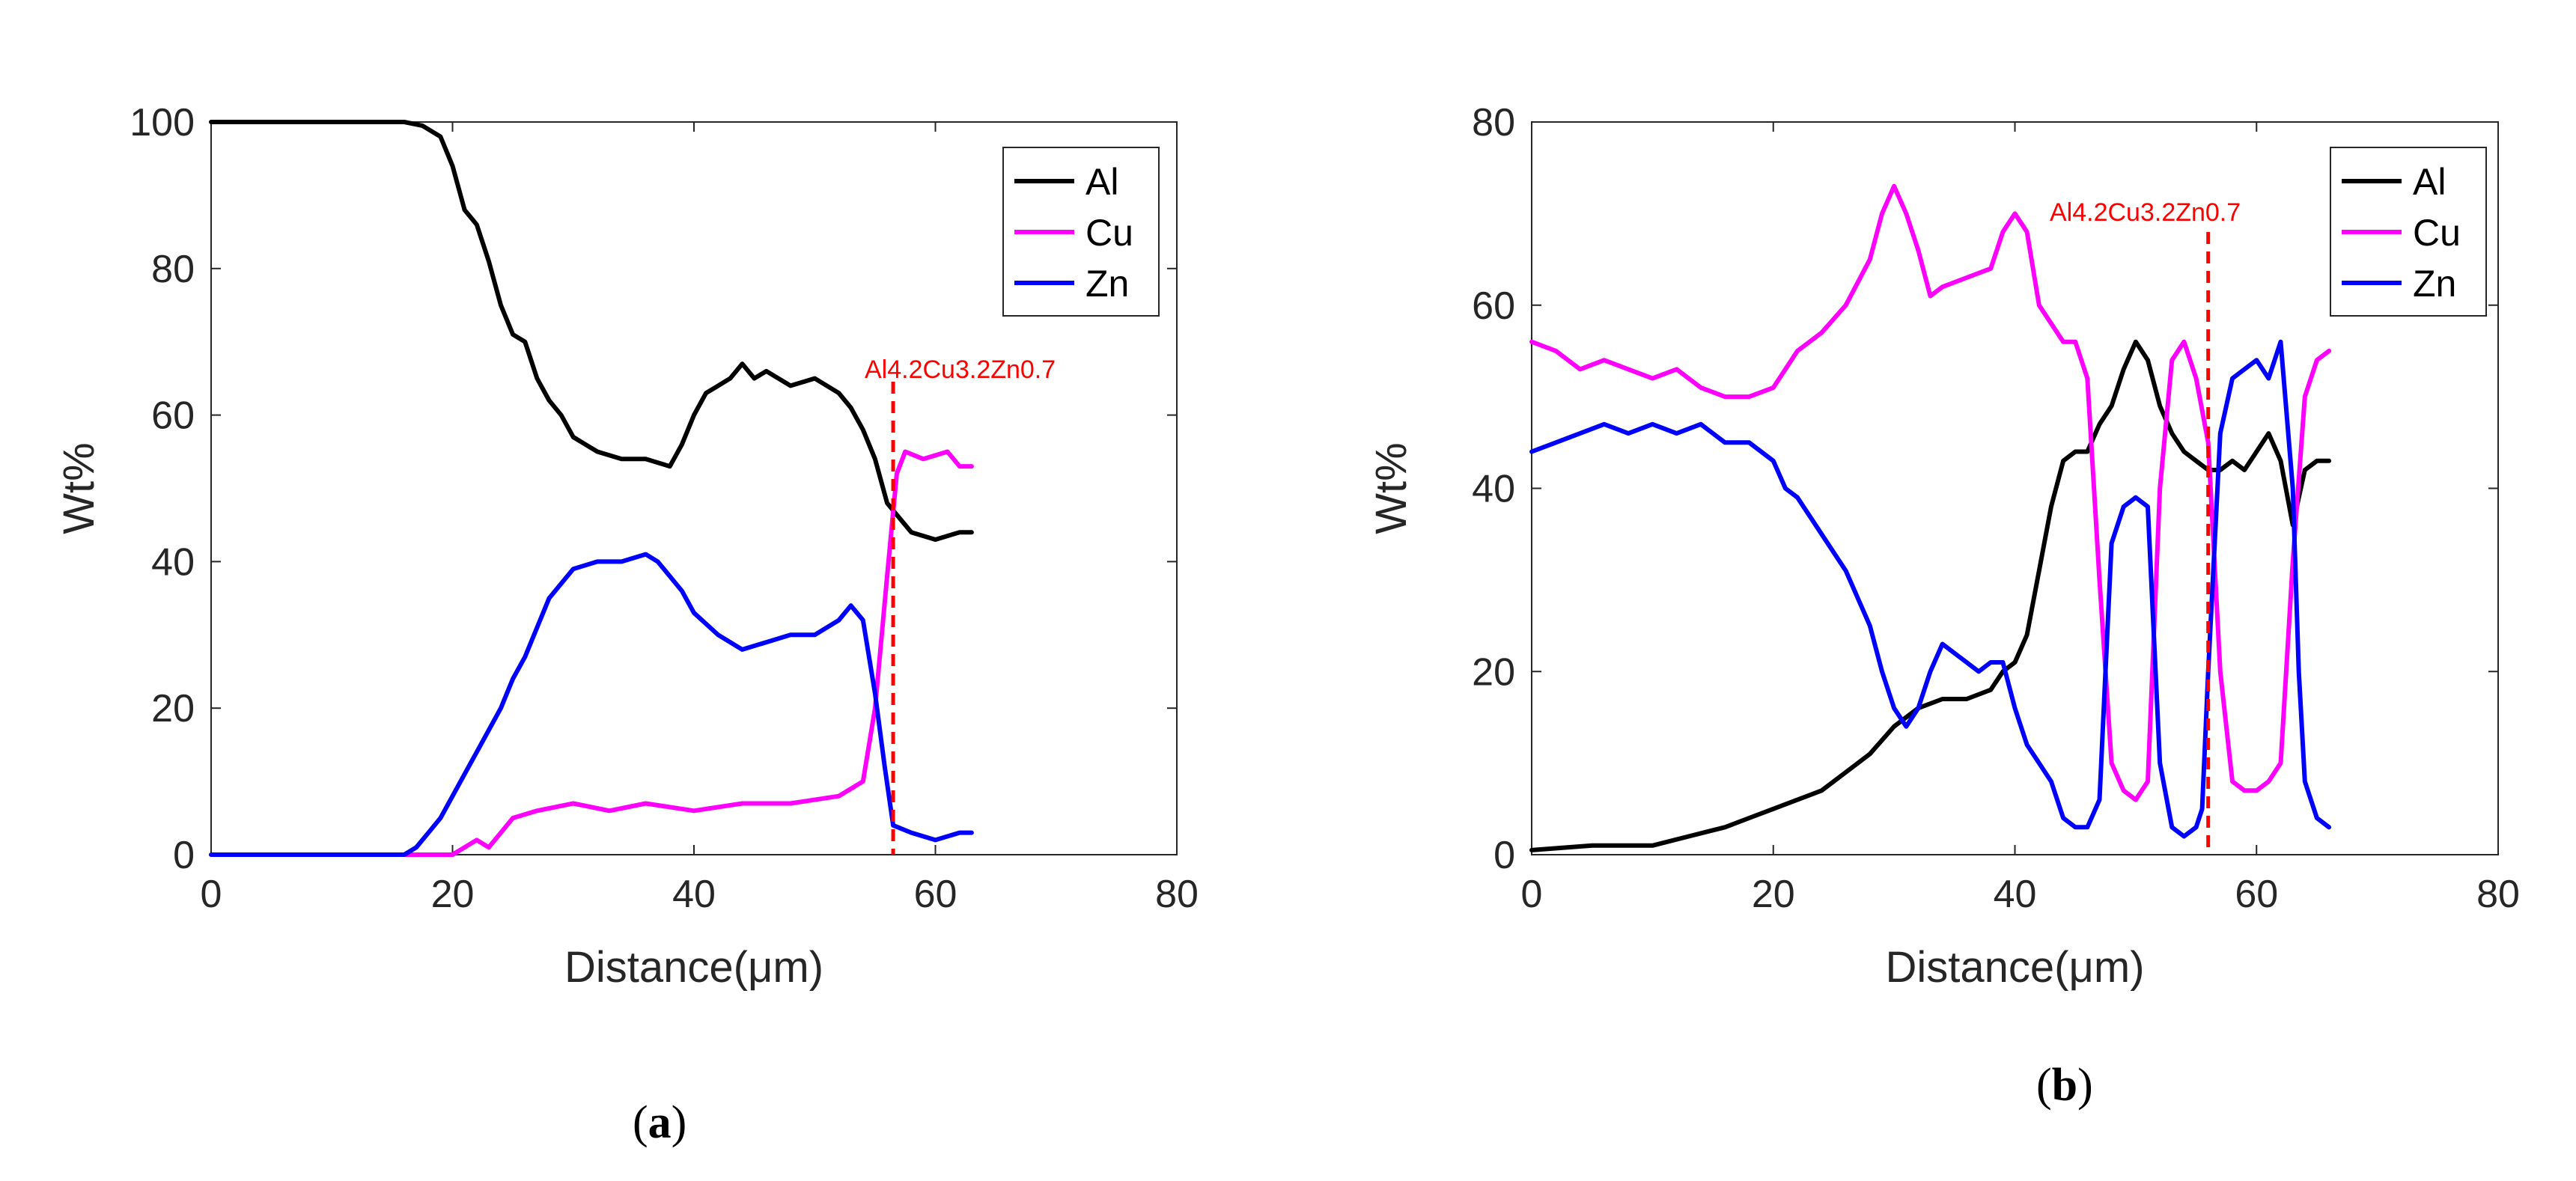 This screenshot has height=1181, width=2576. What do you see at coordinates (1107, 284) in the screenshot?
I see `chart-a-legend-label-zn: Zn` at bounding box center [1107, 284].